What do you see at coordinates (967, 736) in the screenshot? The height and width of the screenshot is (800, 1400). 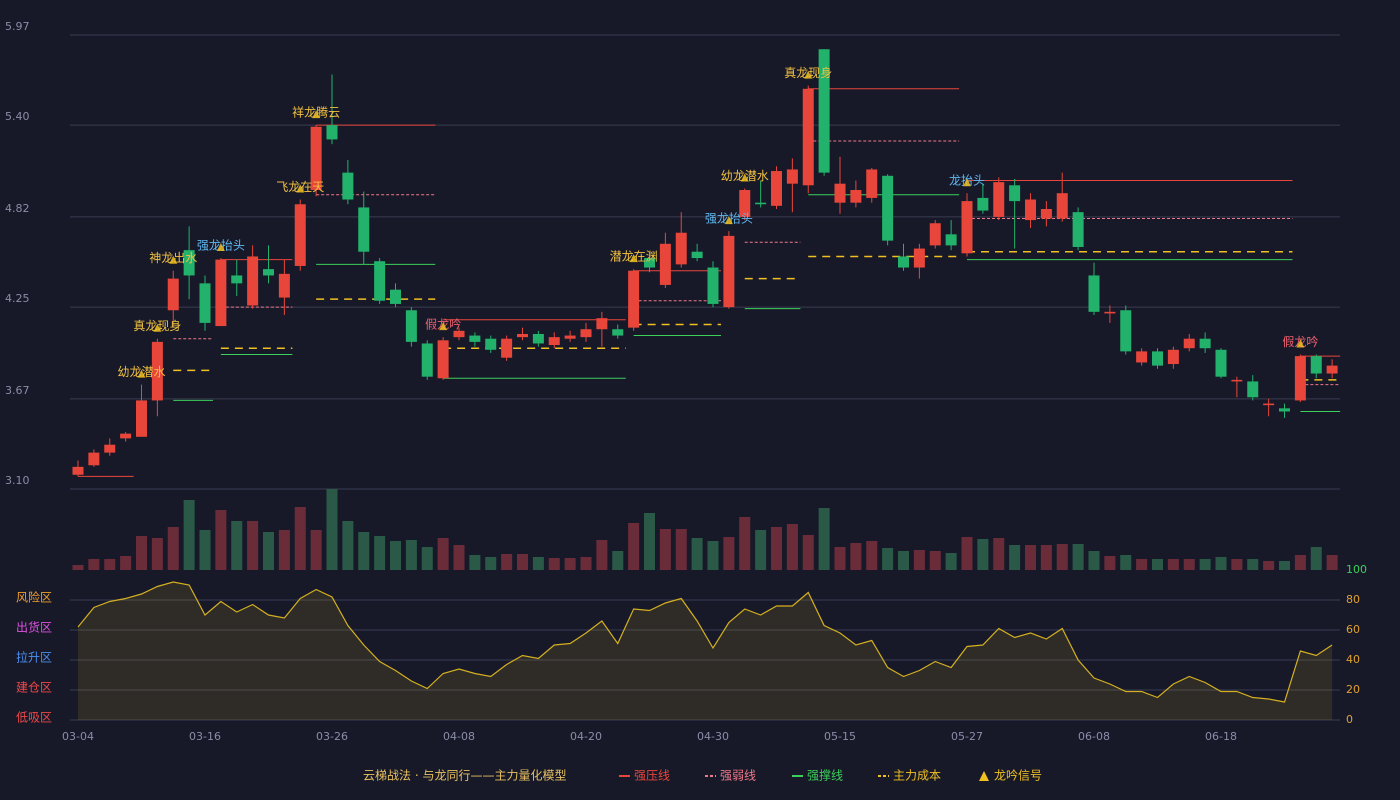 I see `x-tick-label: 05-27` at bounding box center [967, 736].